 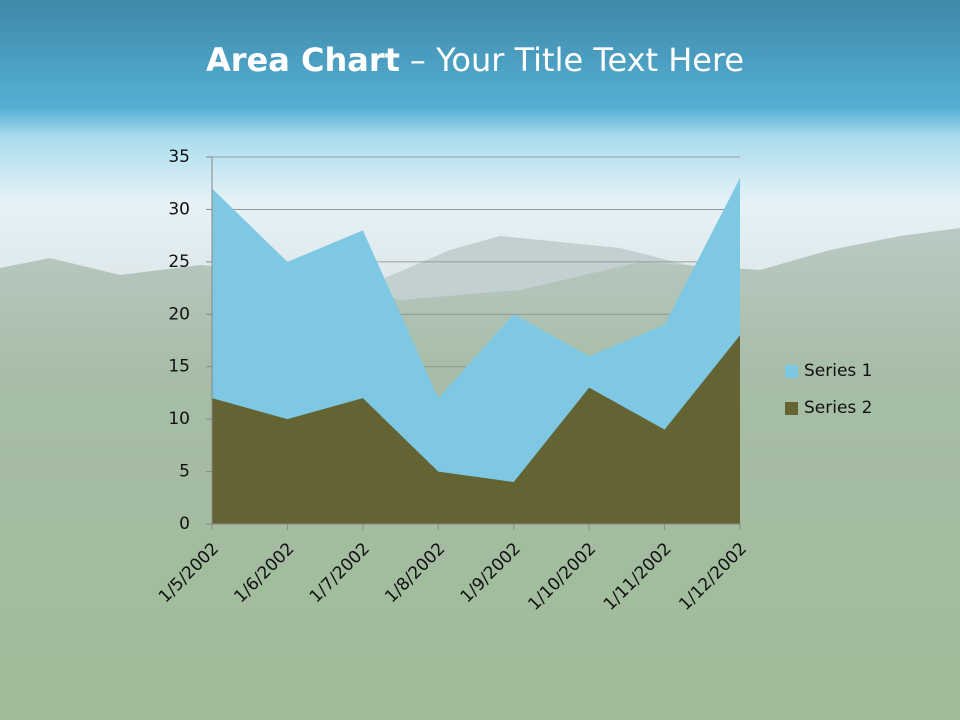 What do you see at coordinates (184, 472) in the screenshot?
I see `y-tick-label: 5` at bounding box center [184, 472].